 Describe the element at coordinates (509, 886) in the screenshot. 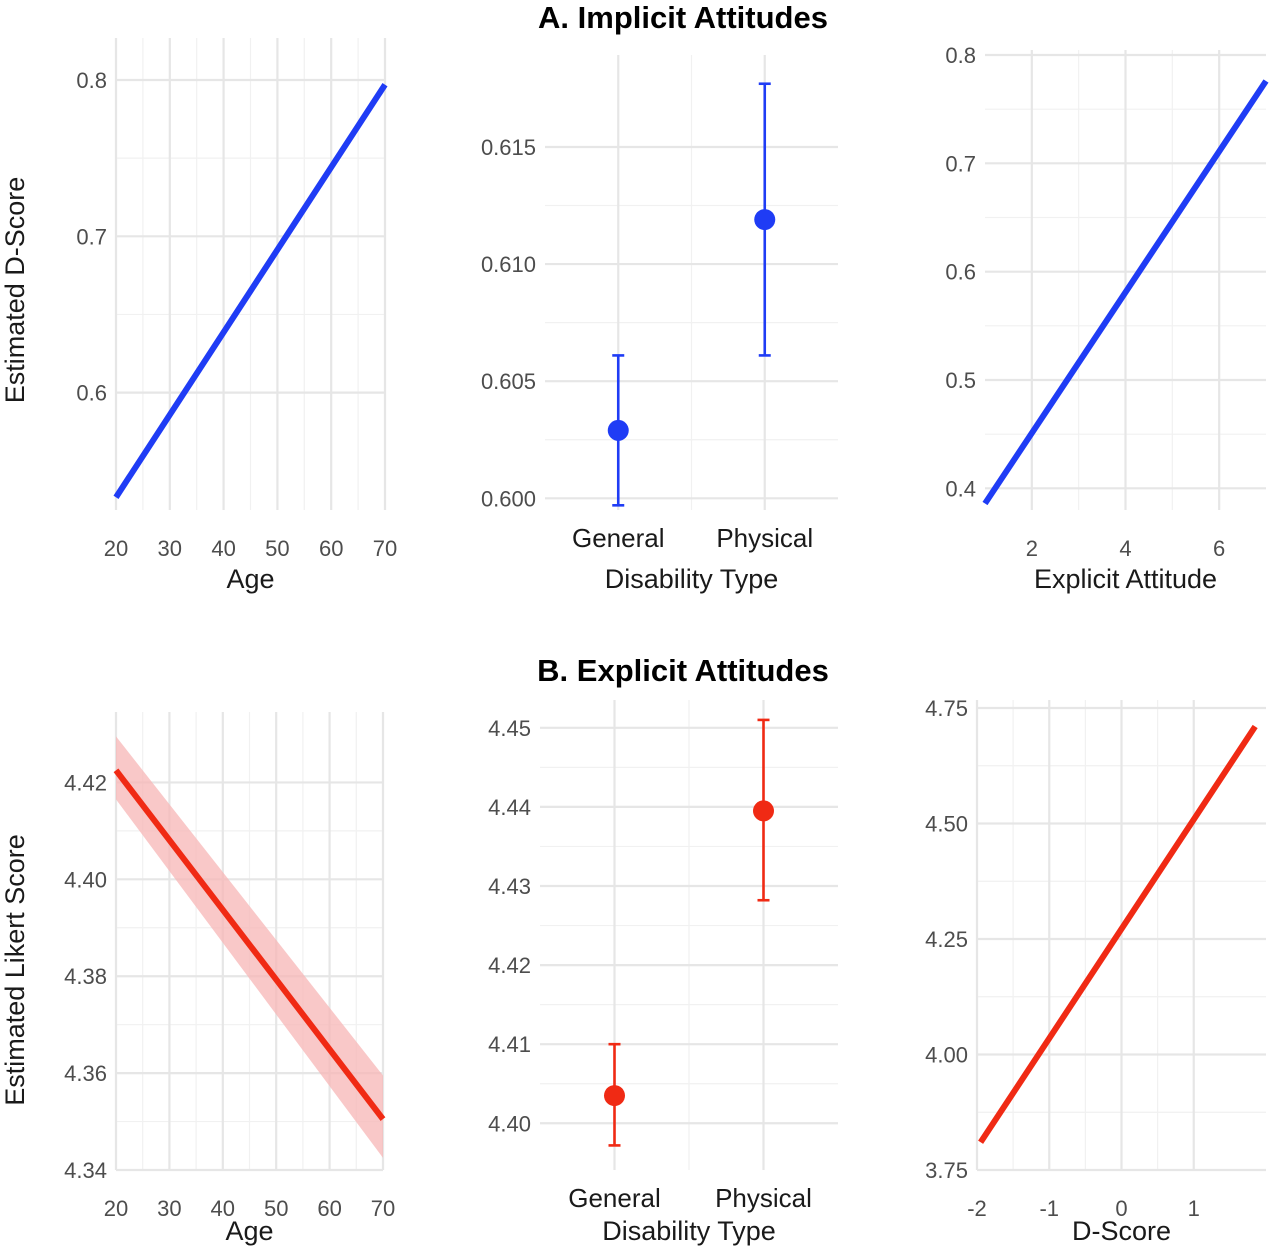

I see `y-tick-label: 4.43` at that location.